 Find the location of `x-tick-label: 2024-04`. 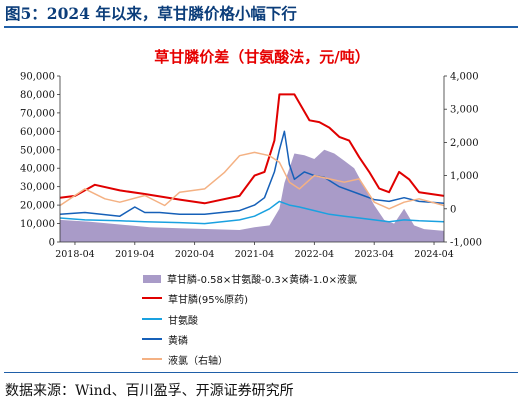

x-tick-label: 2024-04 is located at coordinates (433, 254).